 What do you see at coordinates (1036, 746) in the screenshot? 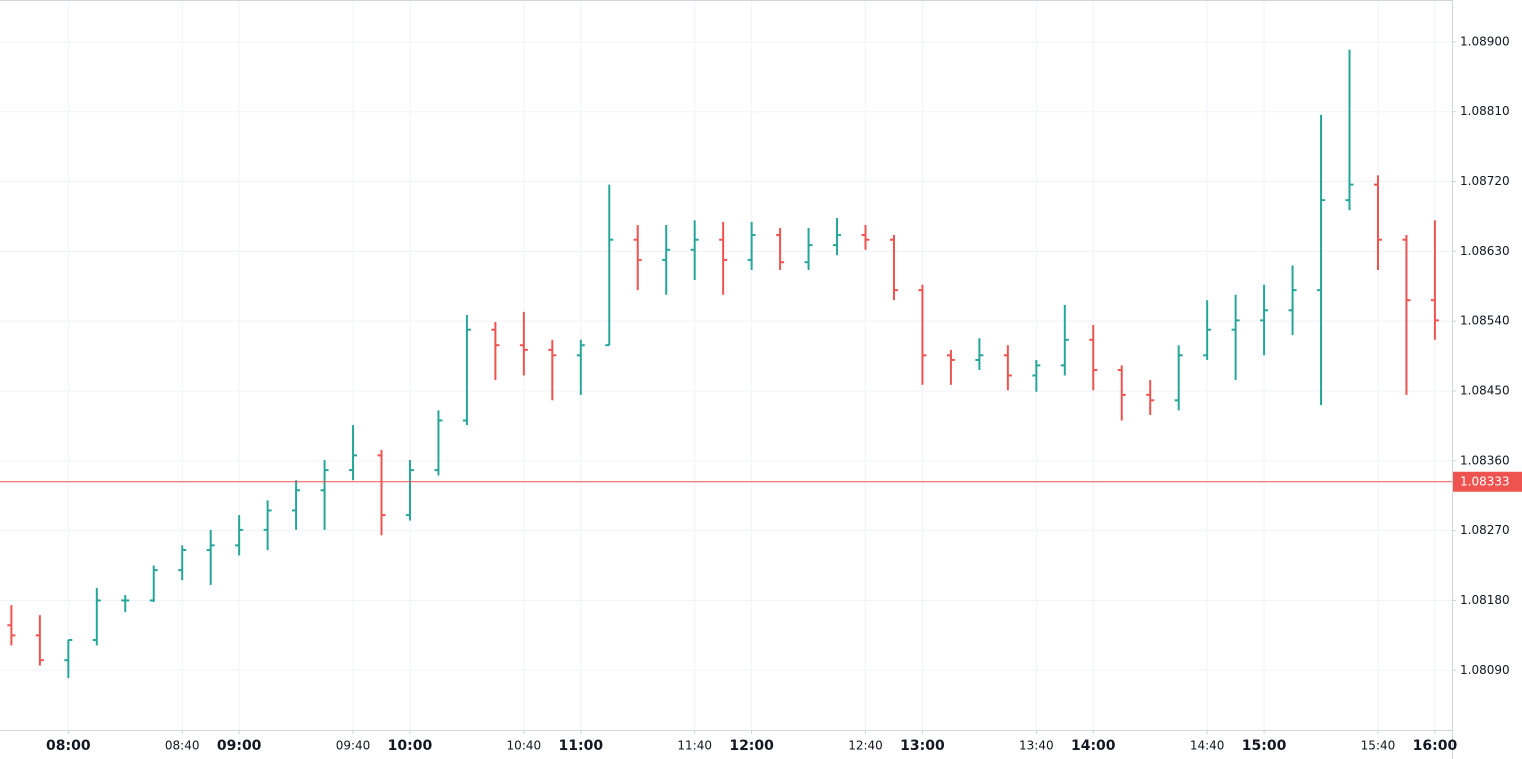
I see `x-tick-label: 13:40` at bounding box center [1036, 746].